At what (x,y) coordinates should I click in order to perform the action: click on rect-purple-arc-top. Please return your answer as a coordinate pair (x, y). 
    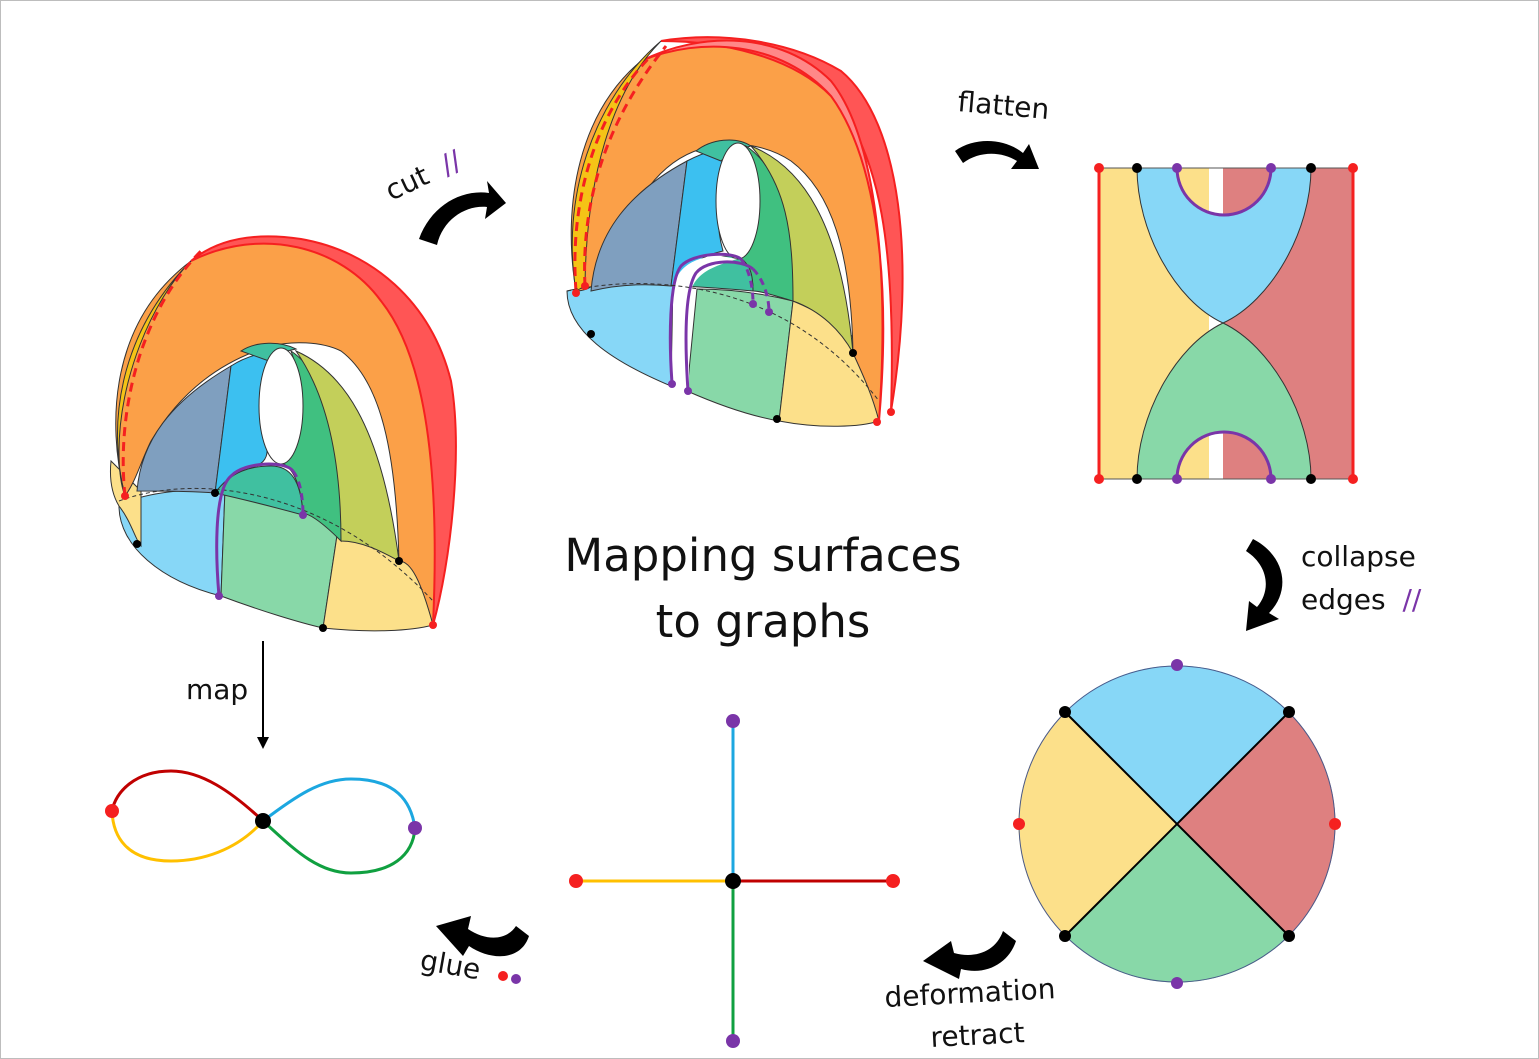
    Looking at the image, I should click on (1224, 192).